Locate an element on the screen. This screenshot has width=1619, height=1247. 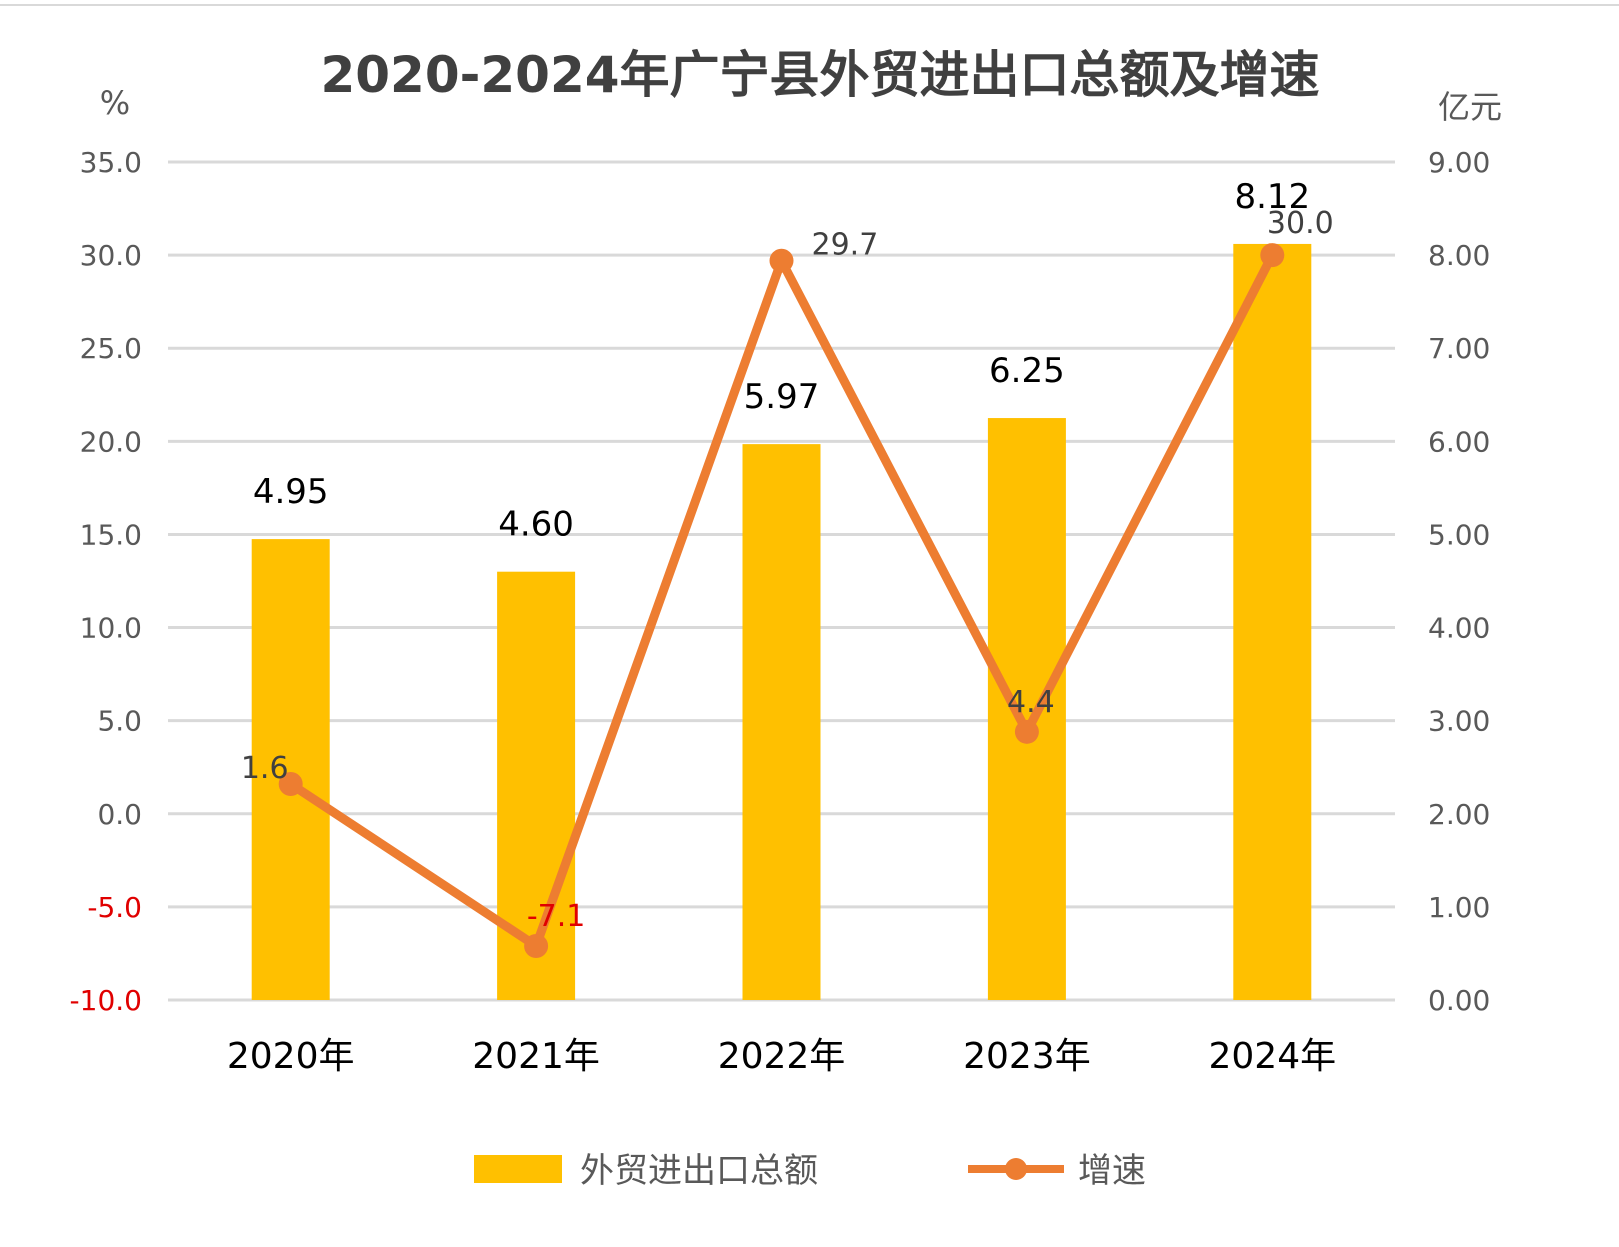
bar-data-label: 4.60 is located at coordinates (536, 525).